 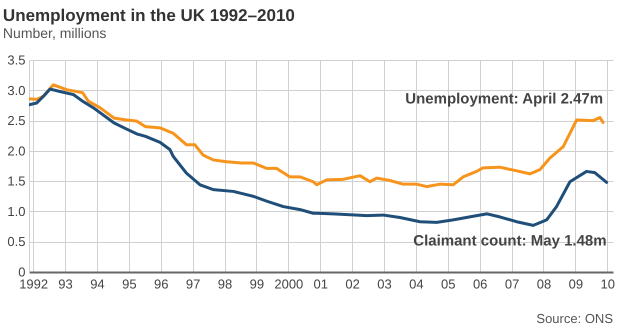 What do you see at coordinates (512, 284) in the screenshot?
I see `x-tick-label: 07` at bounding box center [512, 284].